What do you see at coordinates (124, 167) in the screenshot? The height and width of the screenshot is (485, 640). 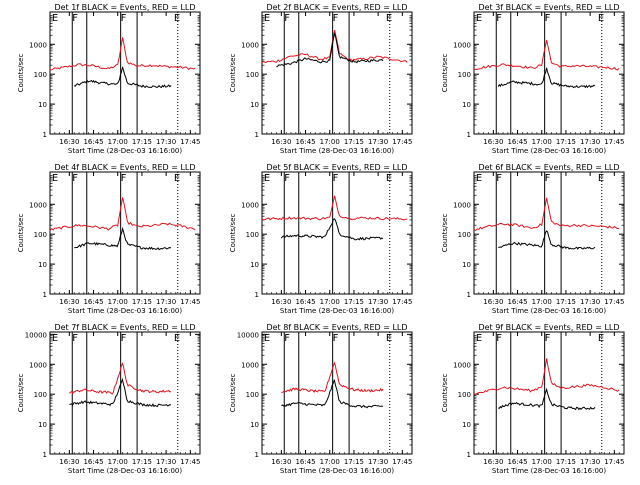 I see `plot-title: Det 4f BLACK = Events, RED = LLD` at bounding box center [124, 167].